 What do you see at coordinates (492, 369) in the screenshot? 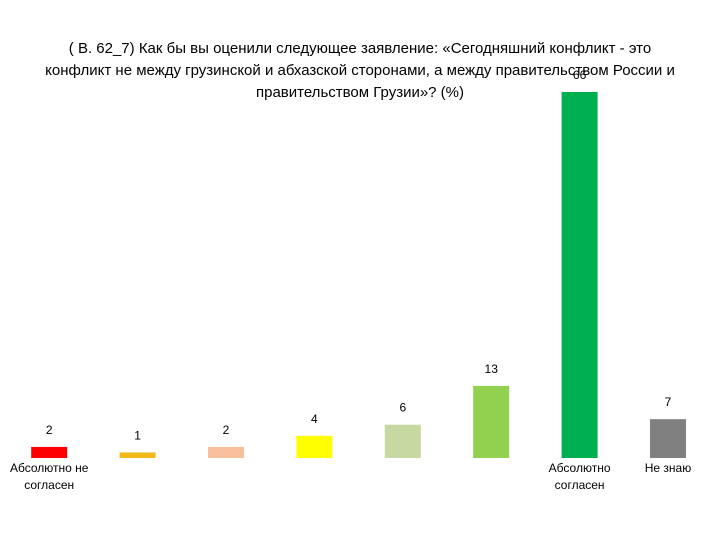
I see `value-label-6: 13` at bounding box center [492, 369].